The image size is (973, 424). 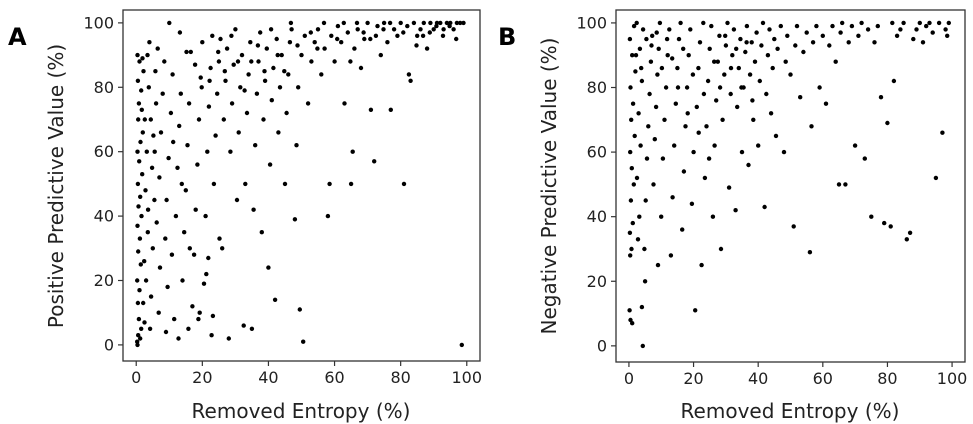 I want to click on panel-b-y-tick-label: 40, so click(x=597, y=216).